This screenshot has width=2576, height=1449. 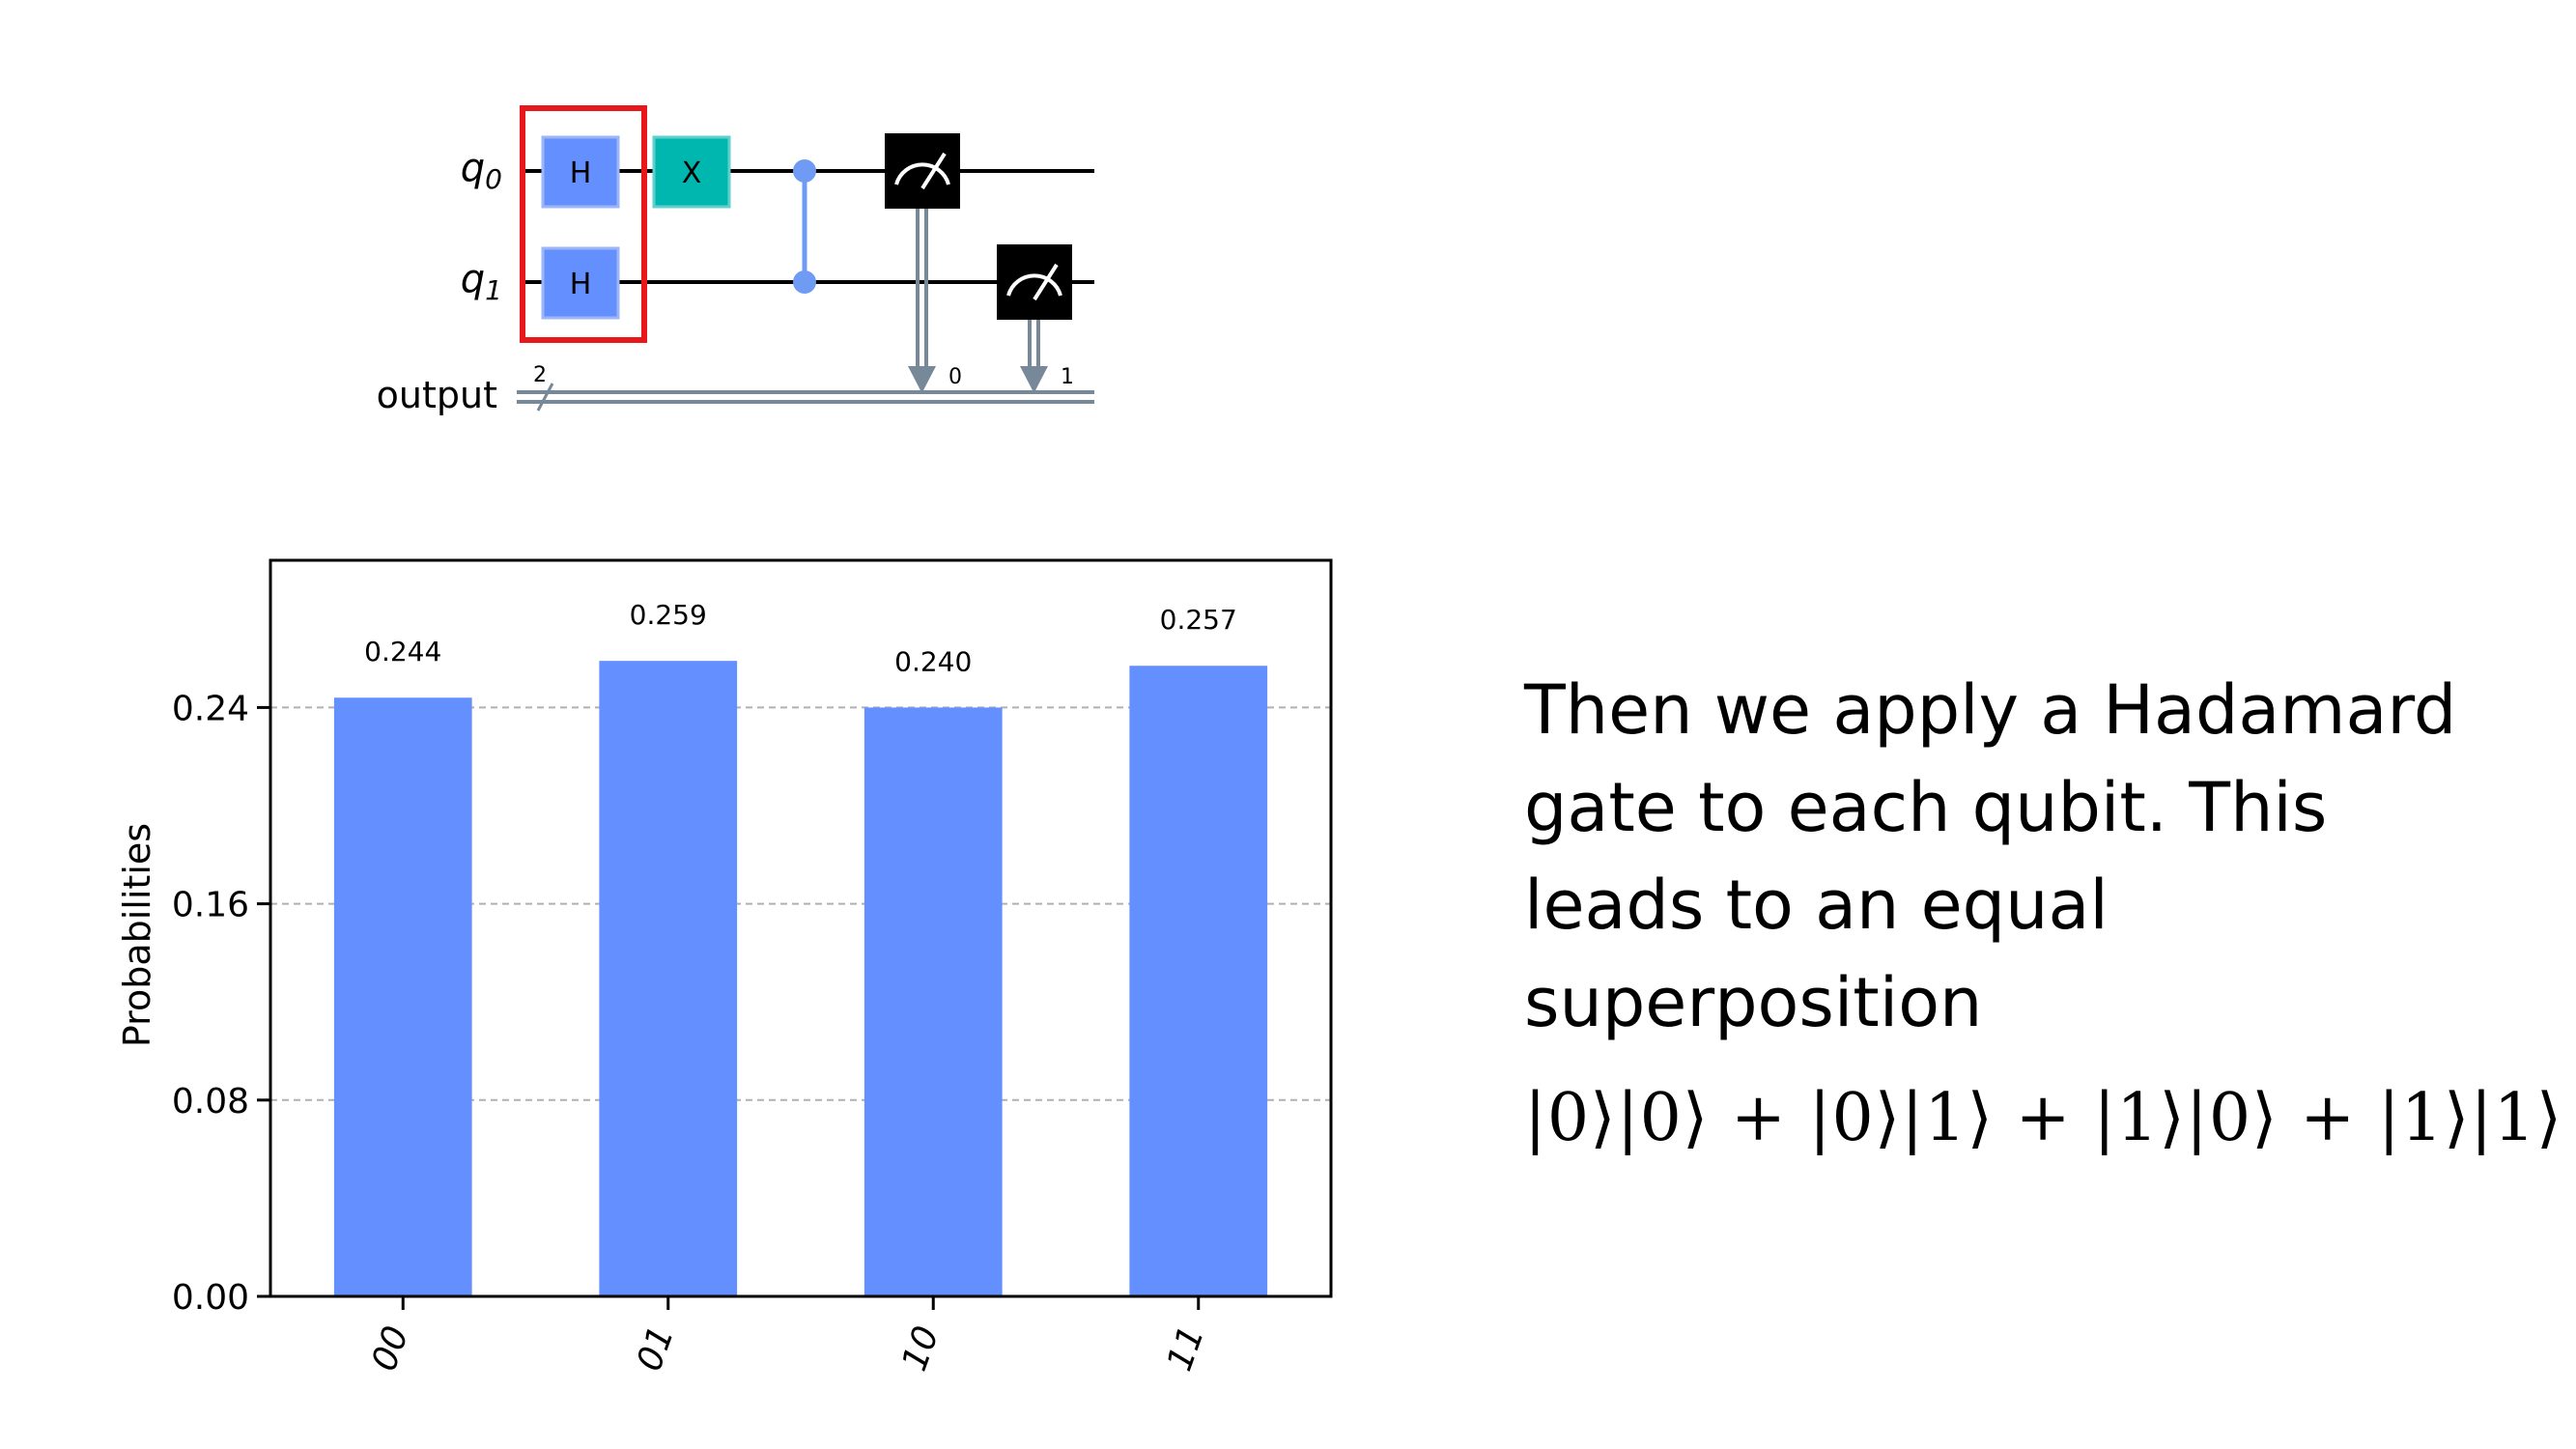 I want to click on measure-gate-q1: 1, so click(x=1035, y=318).